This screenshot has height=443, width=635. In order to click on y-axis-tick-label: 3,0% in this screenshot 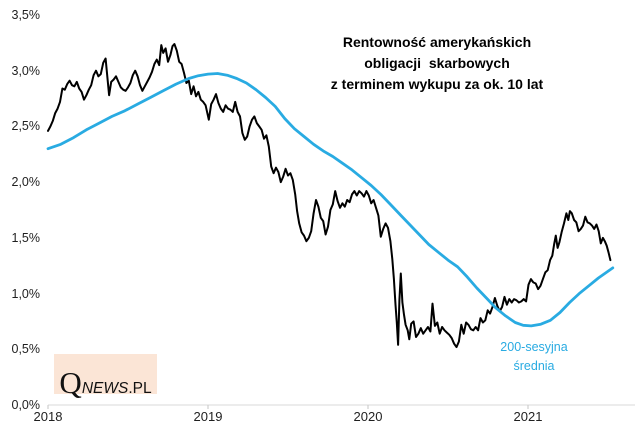, I will do `click(26, 70)`.